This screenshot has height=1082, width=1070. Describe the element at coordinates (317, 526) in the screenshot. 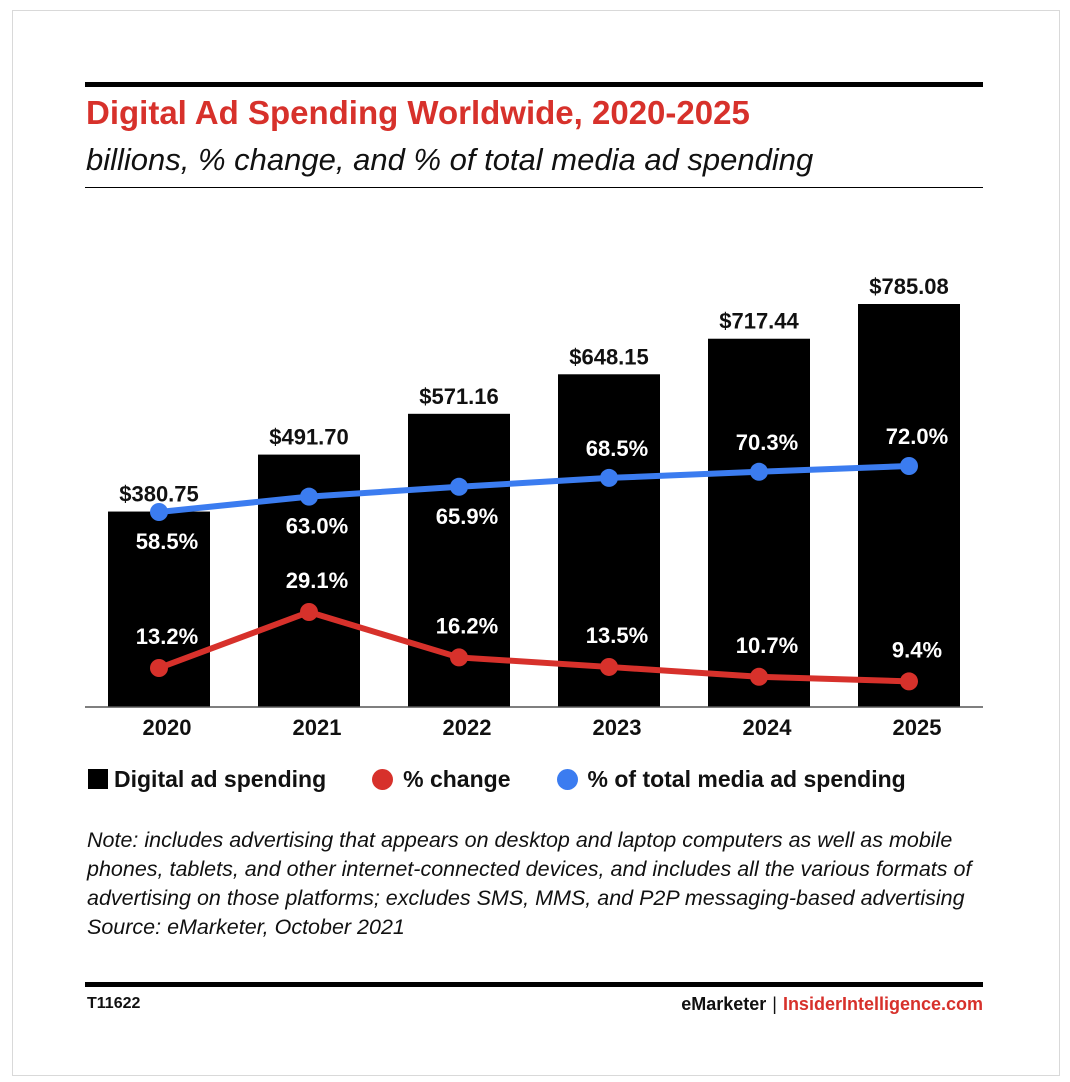

I see `share-value-label: 63.0%` at that location.